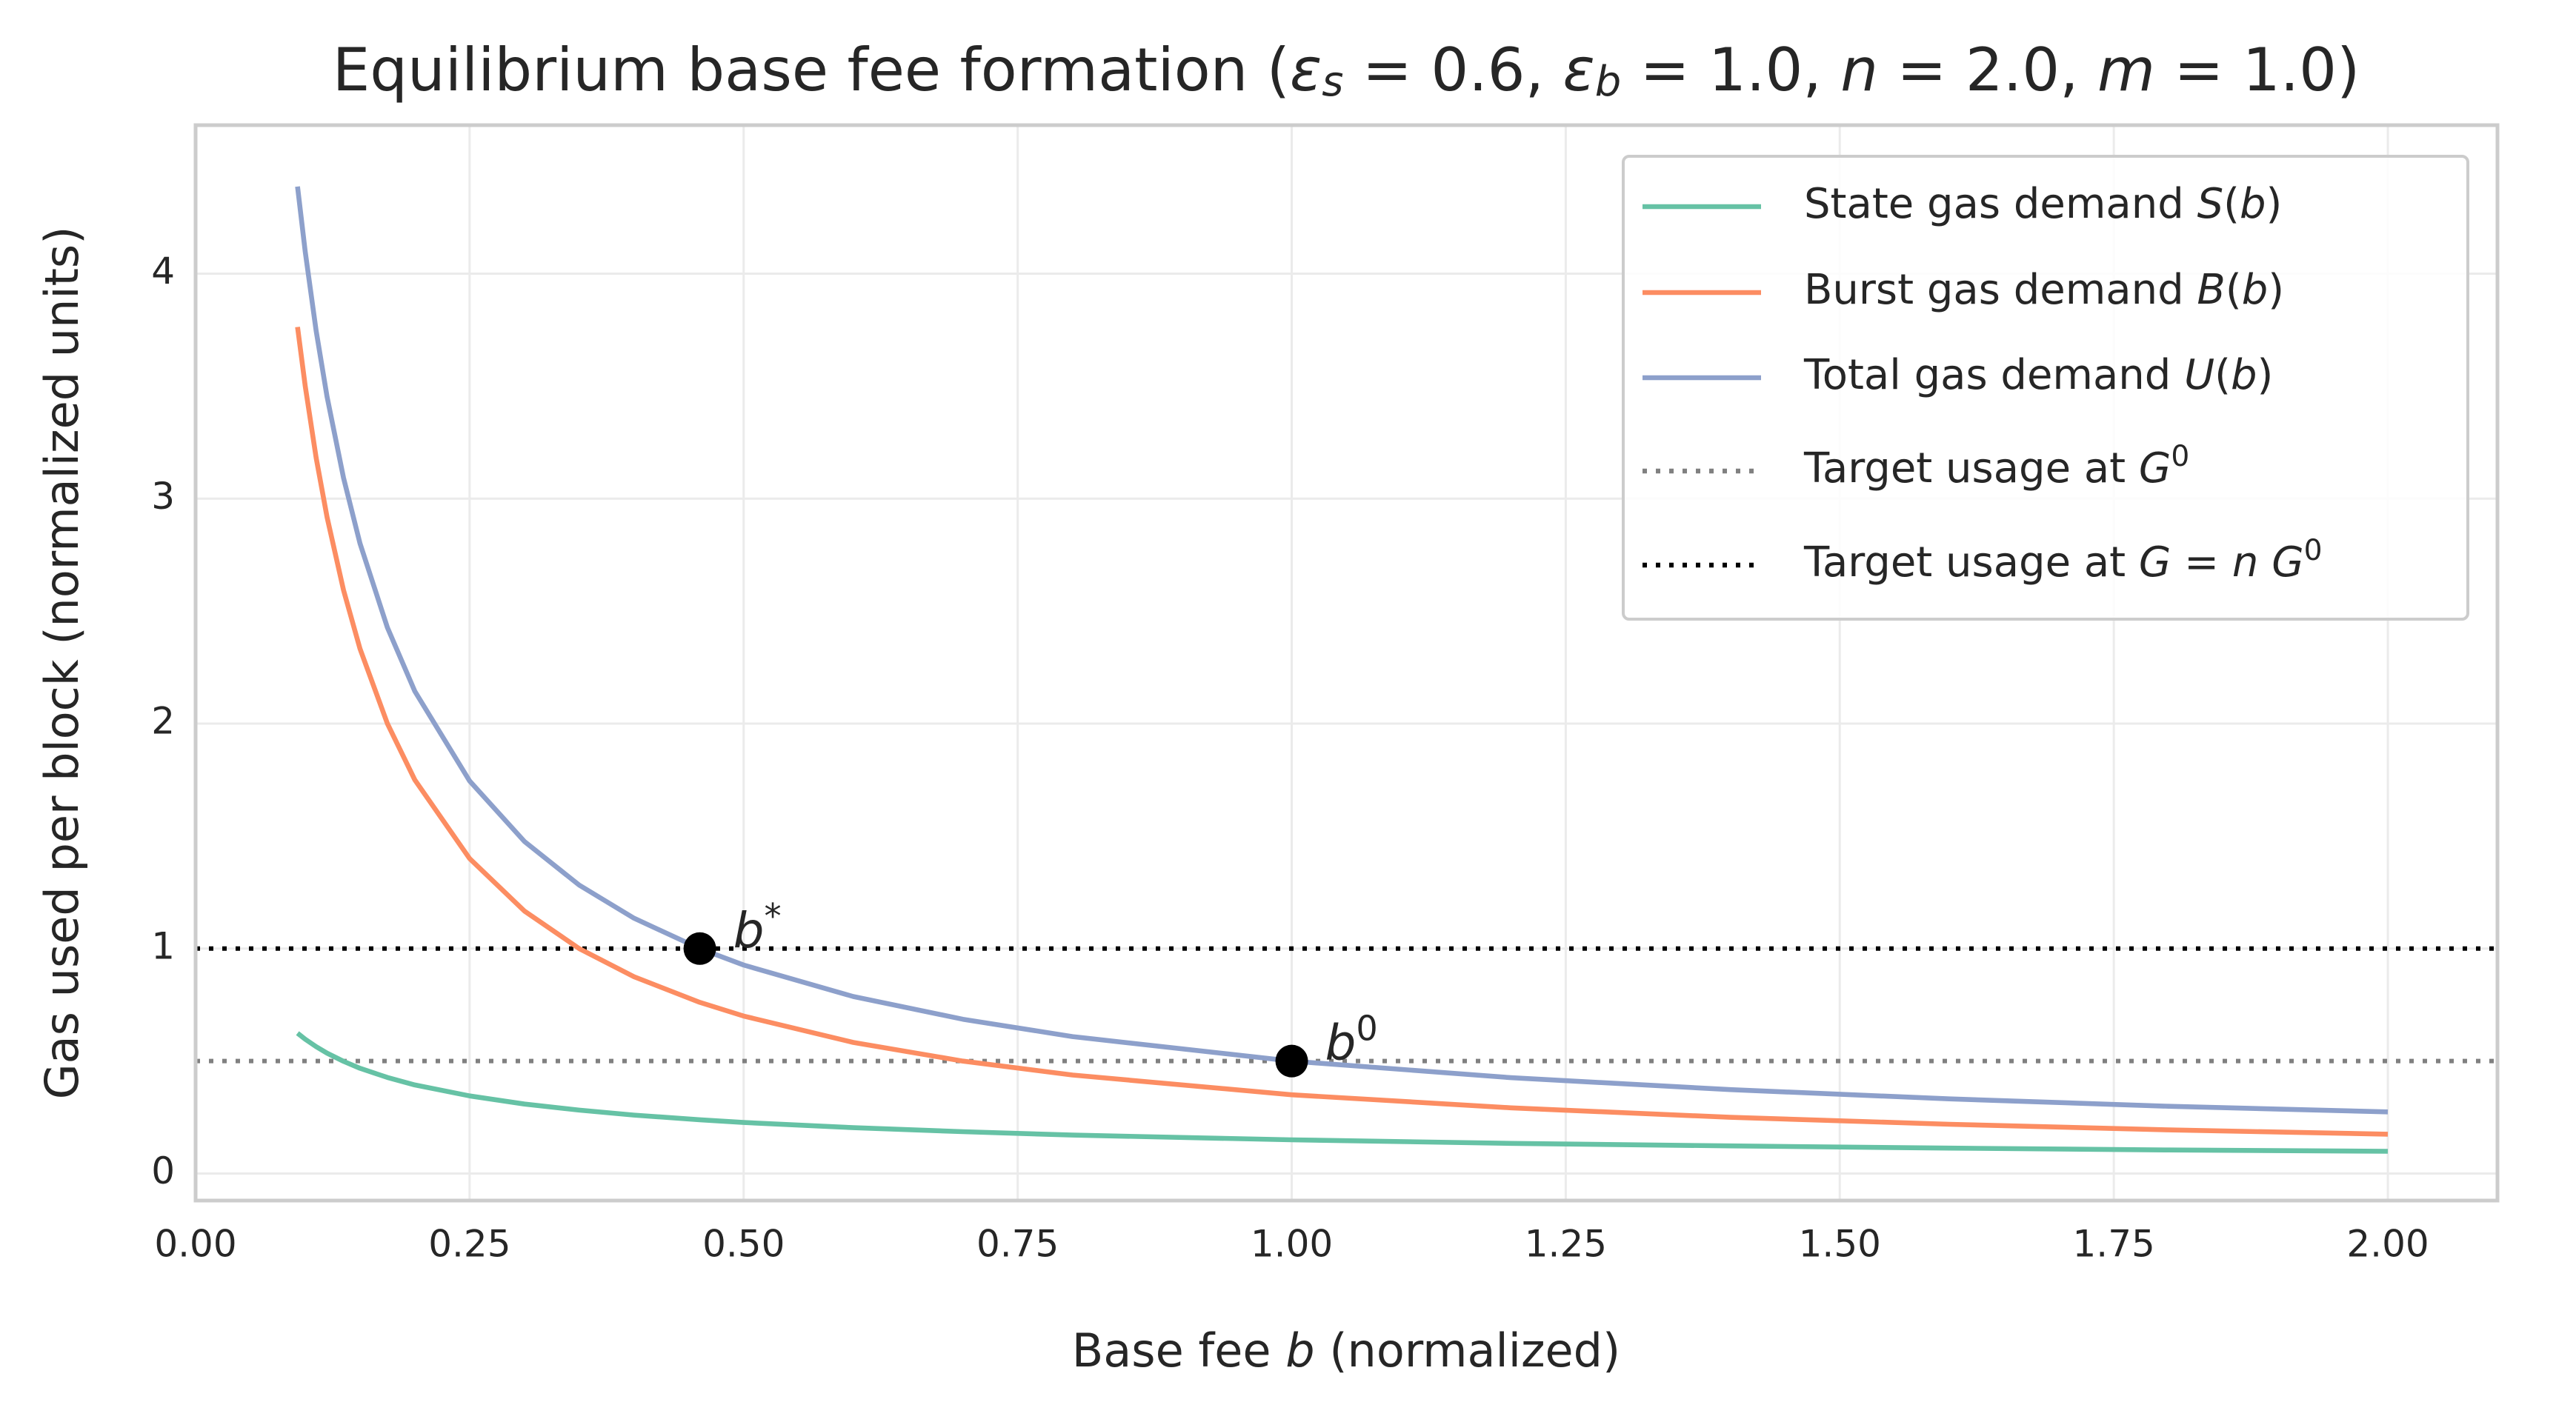 The width and height of the screenshot is (2576, 1422). What do you see at coordinates (62, 663) in the screenshot?
I see `y-axis-label: Gas used per block (normalized units)` at bounding box center [62, 663].